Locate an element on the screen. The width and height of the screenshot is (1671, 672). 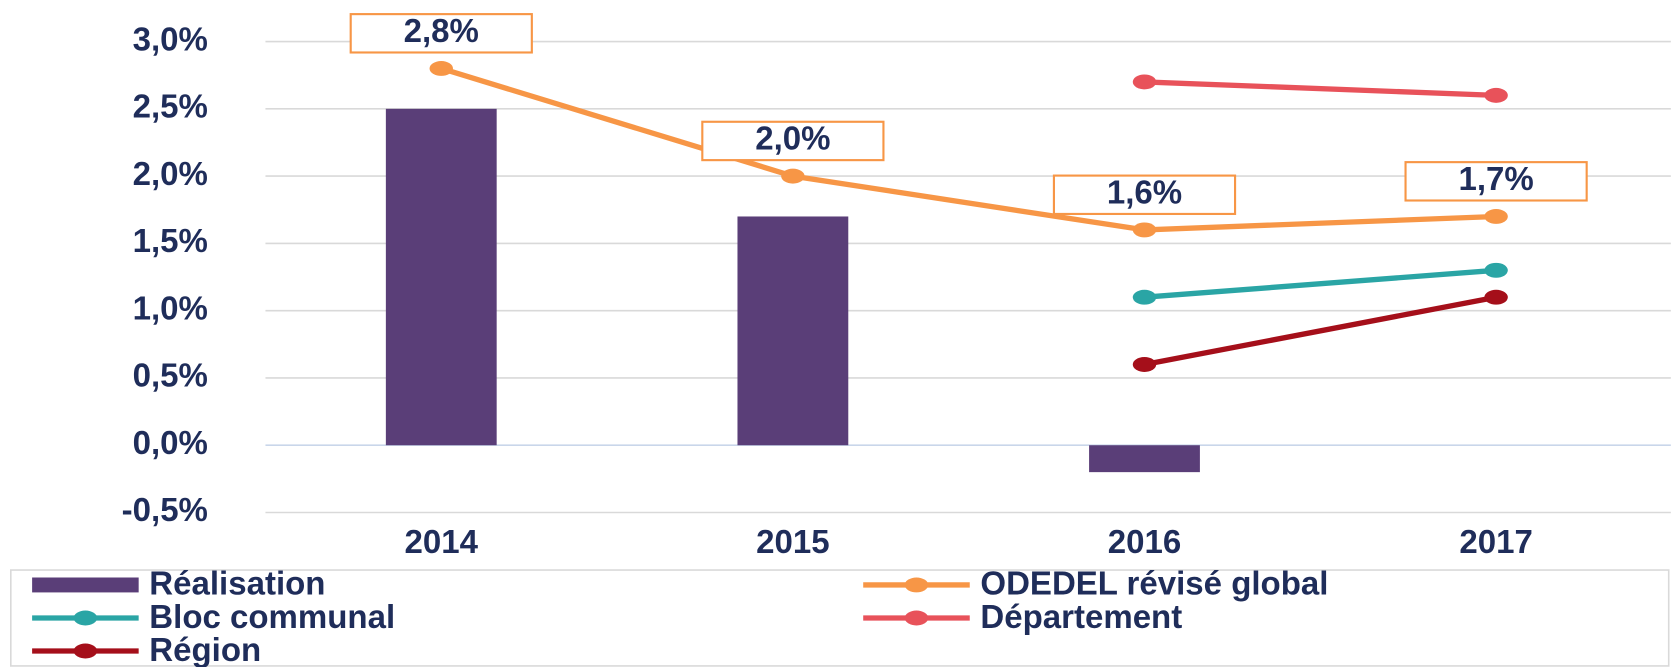
data-label: 1,7% is located at coordinates (1495, 178).